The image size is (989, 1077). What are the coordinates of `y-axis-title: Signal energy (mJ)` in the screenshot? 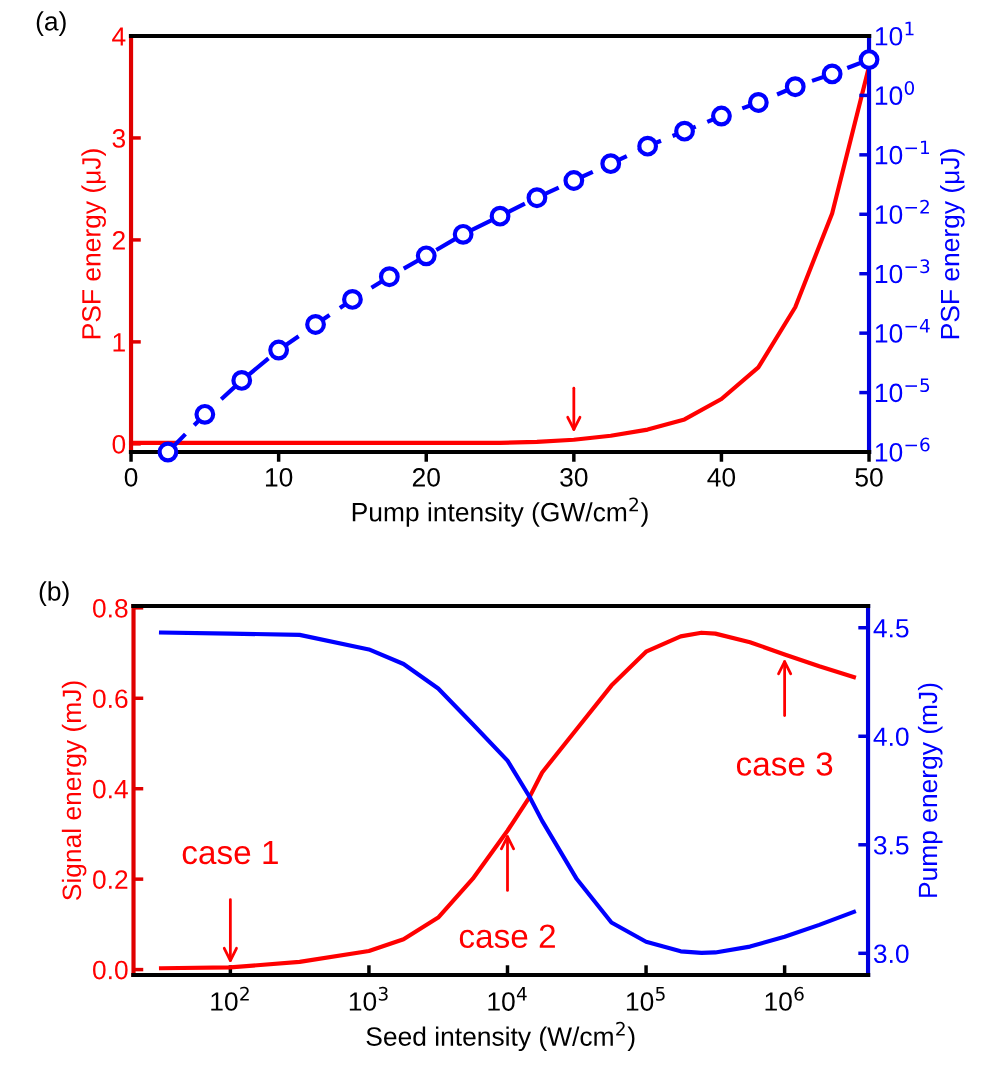 It's located at (74, 791).